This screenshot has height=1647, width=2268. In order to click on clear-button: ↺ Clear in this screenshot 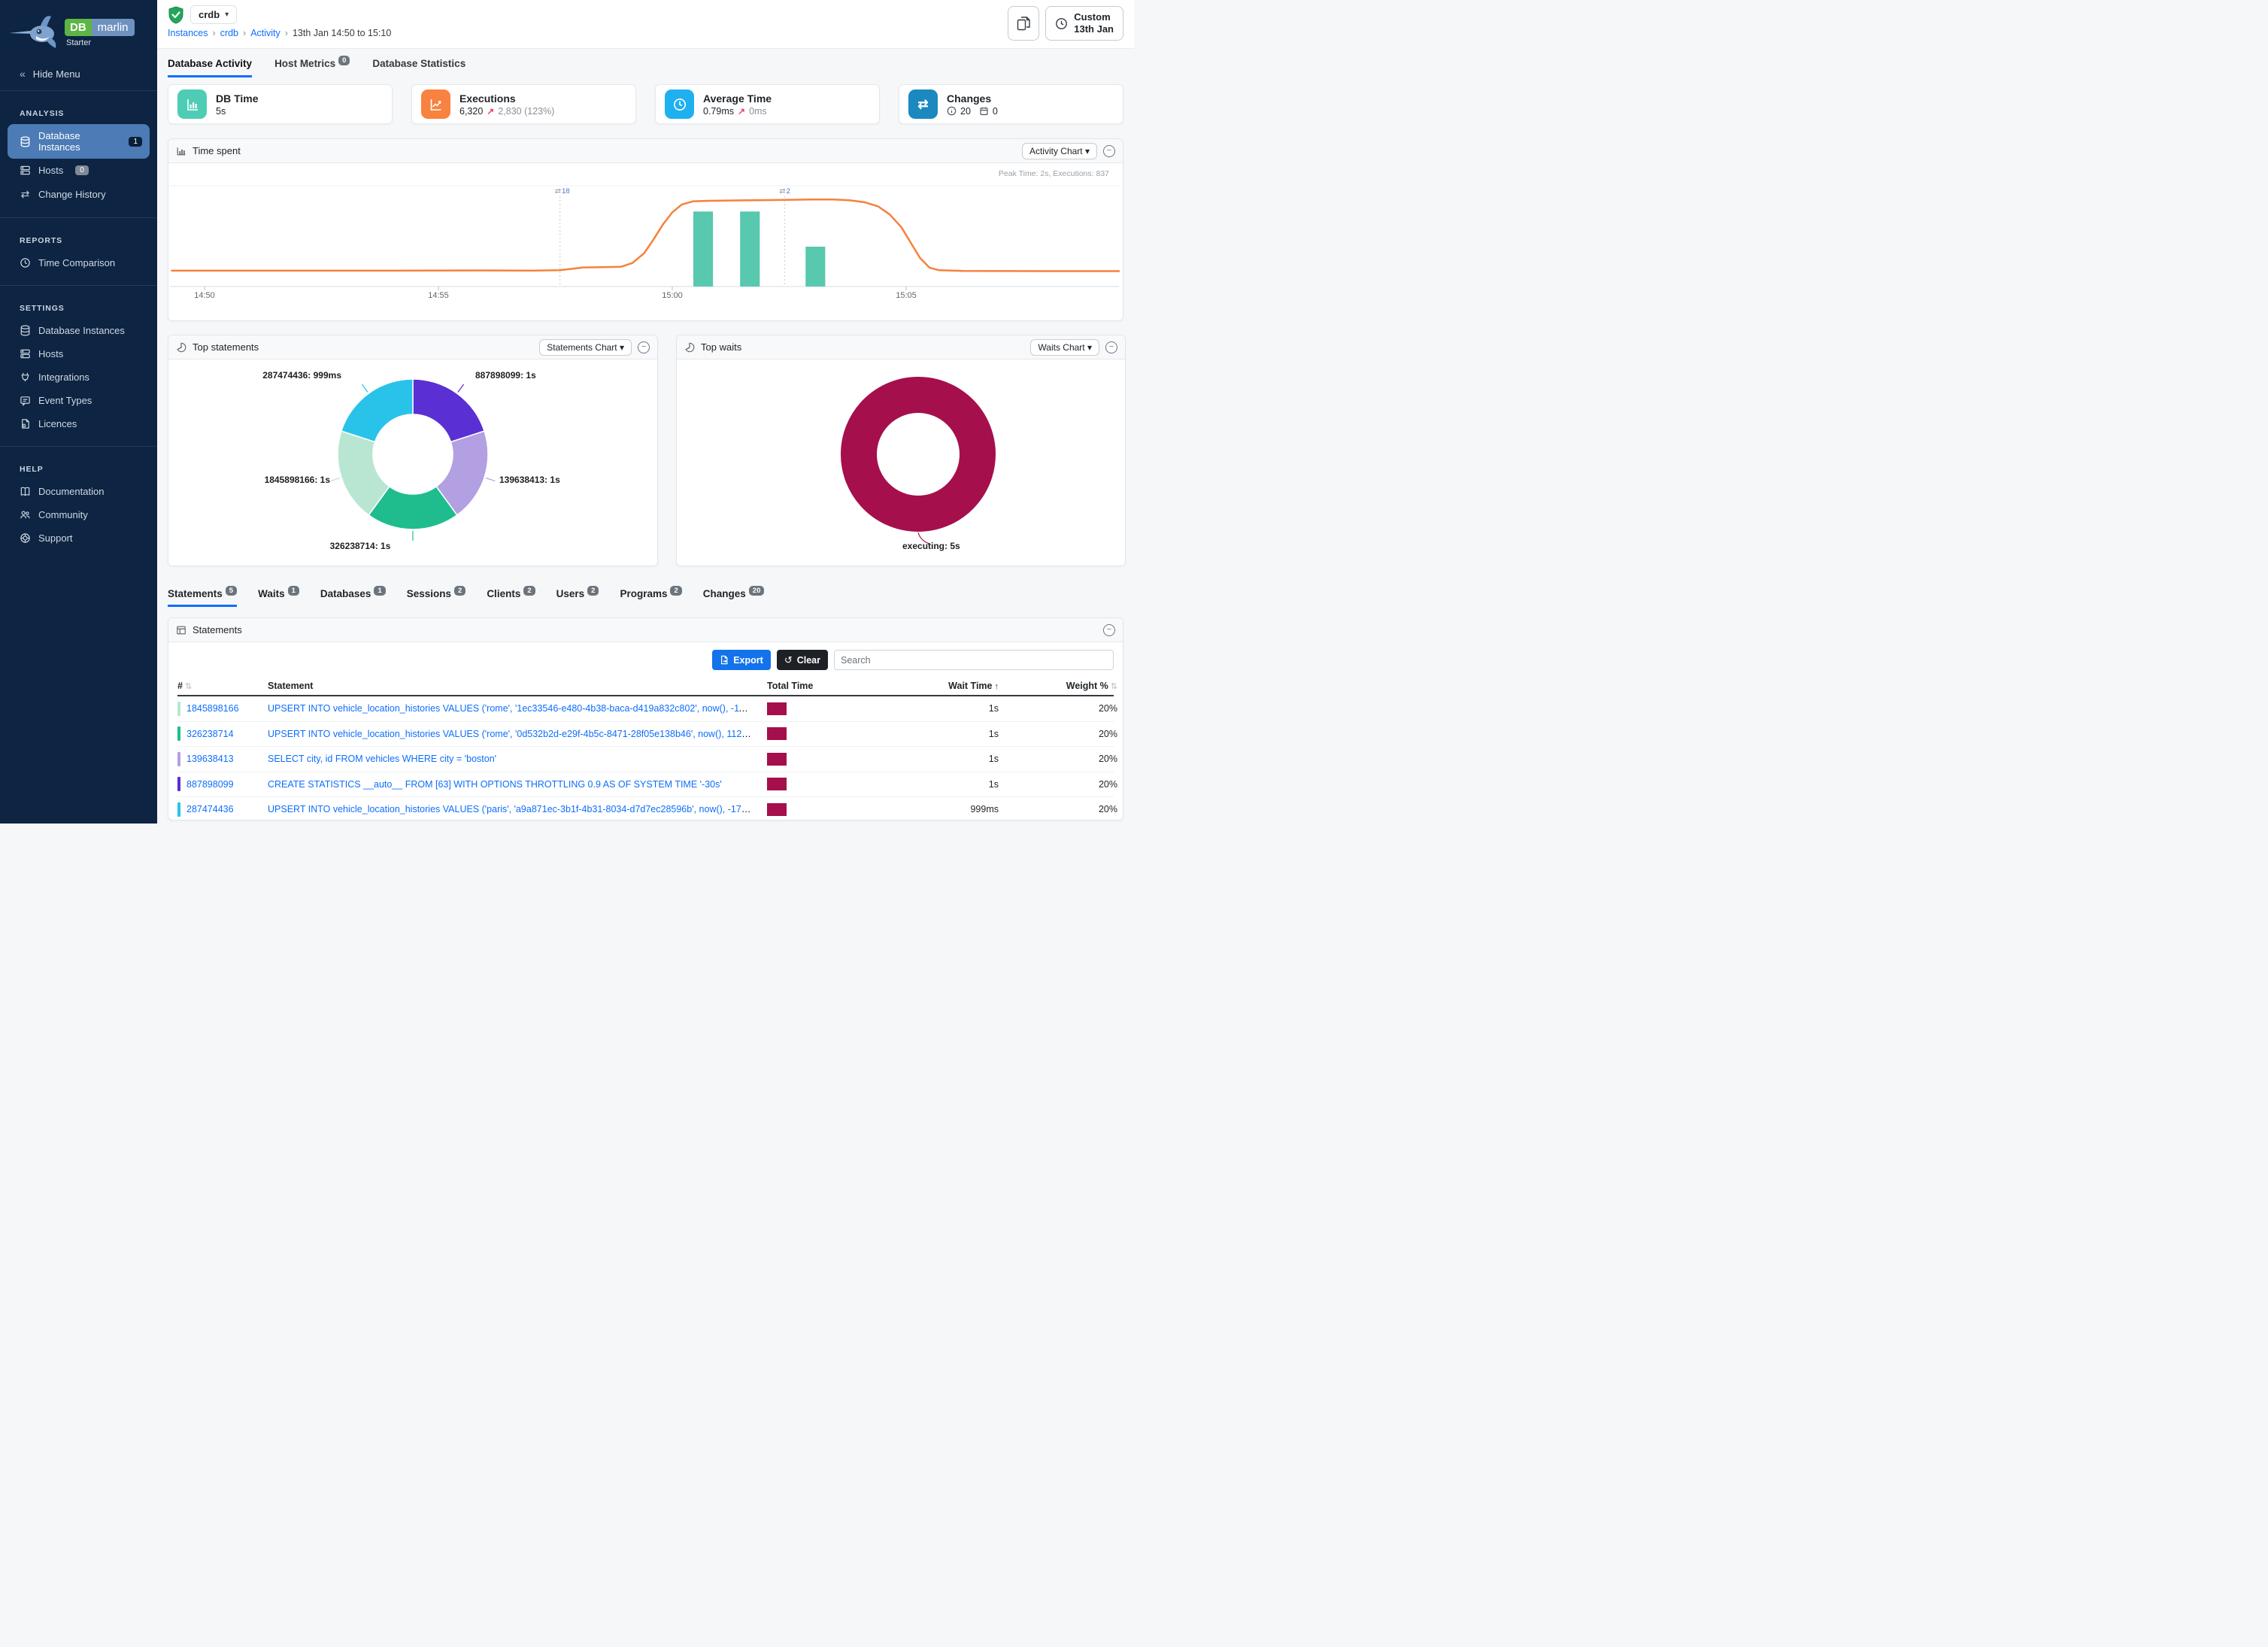, I will do `click(802, 660)`.